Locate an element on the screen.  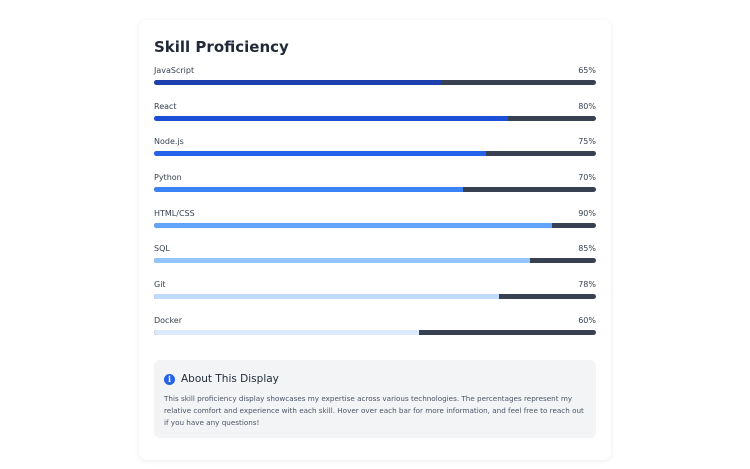
skill-percent: 78% is located at coordinates (587, 285).